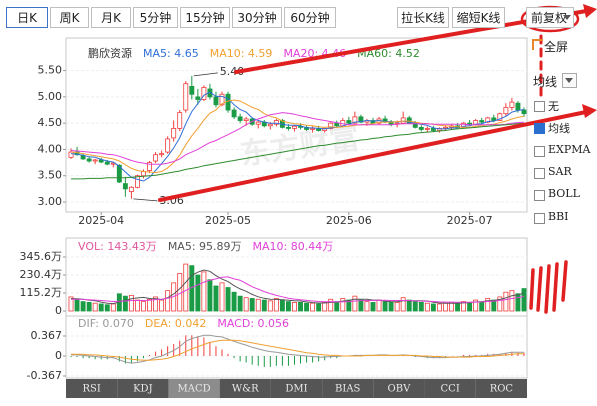 Image resolution: width=597 pixels, height=406 pixels. Describe the element at coordinates (478, 17) in the screenshot. I see `zoom-button: 缩短K线` at that location.